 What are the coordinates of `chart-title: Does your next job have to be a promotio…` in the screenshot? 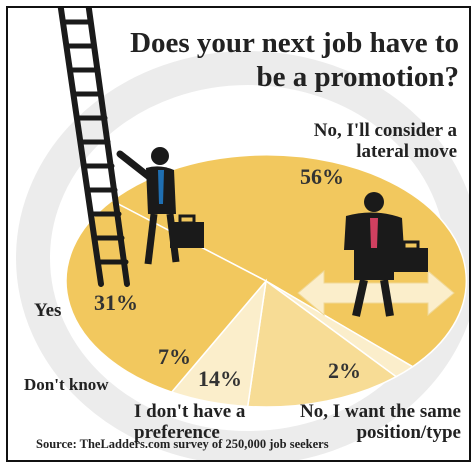 It's located at (294, 60).